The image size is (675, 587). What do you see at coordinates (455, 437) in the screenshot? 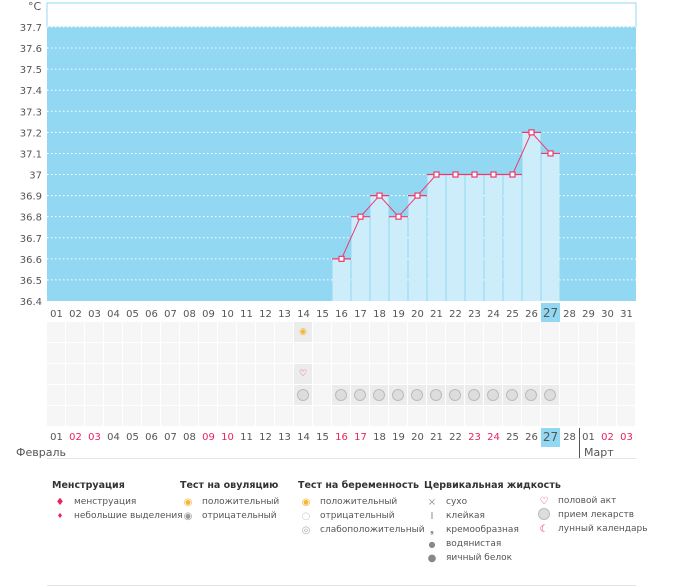
I see `date-label: 22` at bounding box center [455, 437].